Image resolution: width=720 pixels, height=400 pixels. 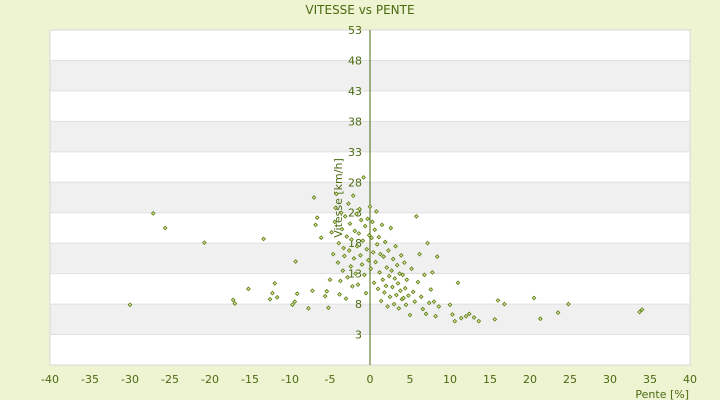 What do you see at coordinates (690, 379) in the screenshot?
I see `x-tick-label: 40` at bounding box center [690, 379].